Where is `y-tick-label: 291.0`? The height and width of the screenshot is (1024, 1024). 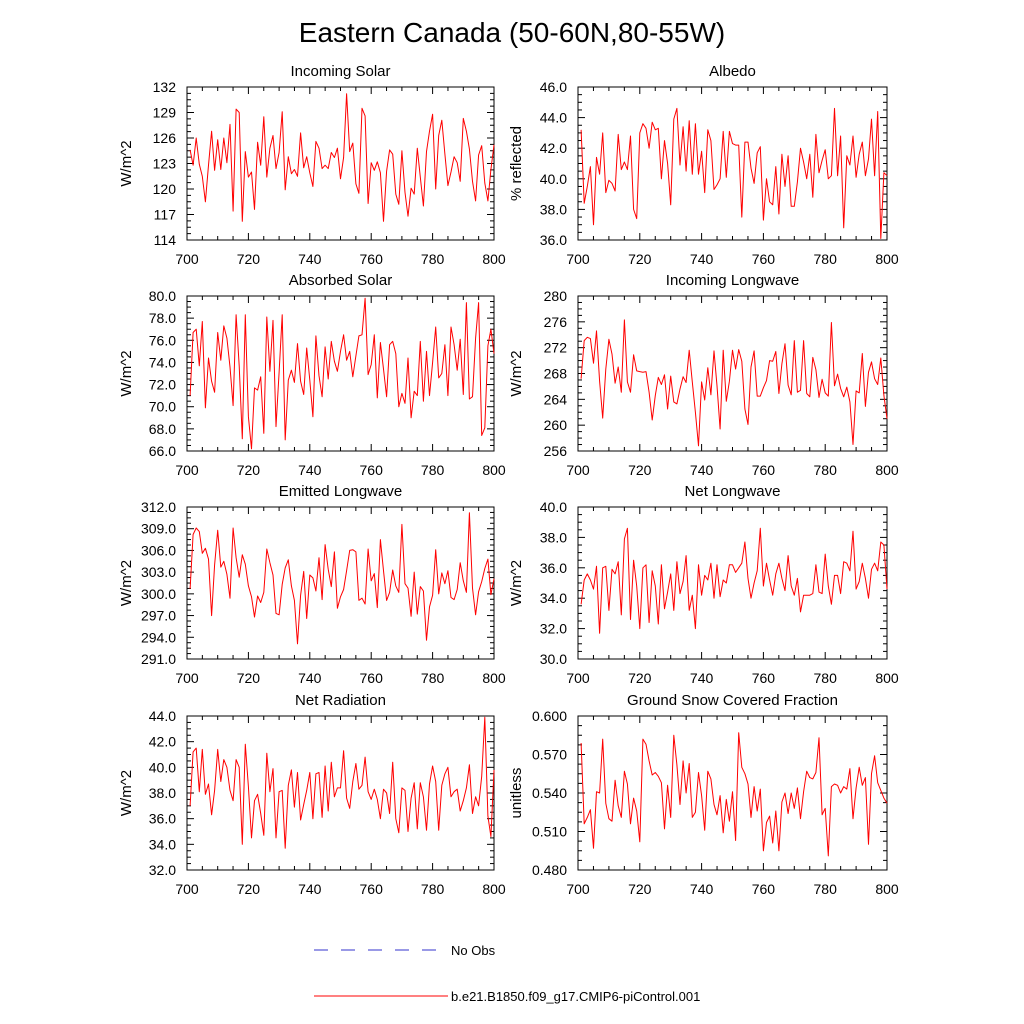
y-tick-label: 291.0 is located at coordinates (158, 659).